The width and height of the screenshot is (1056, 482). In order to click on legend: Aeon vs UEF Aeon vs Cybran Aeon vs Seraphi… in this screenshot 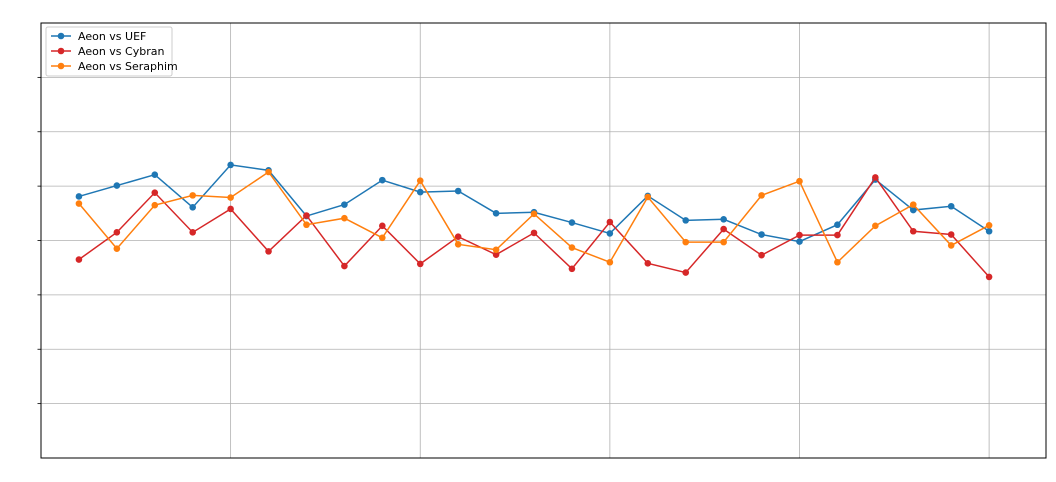, I will do `click(111, 51)`.